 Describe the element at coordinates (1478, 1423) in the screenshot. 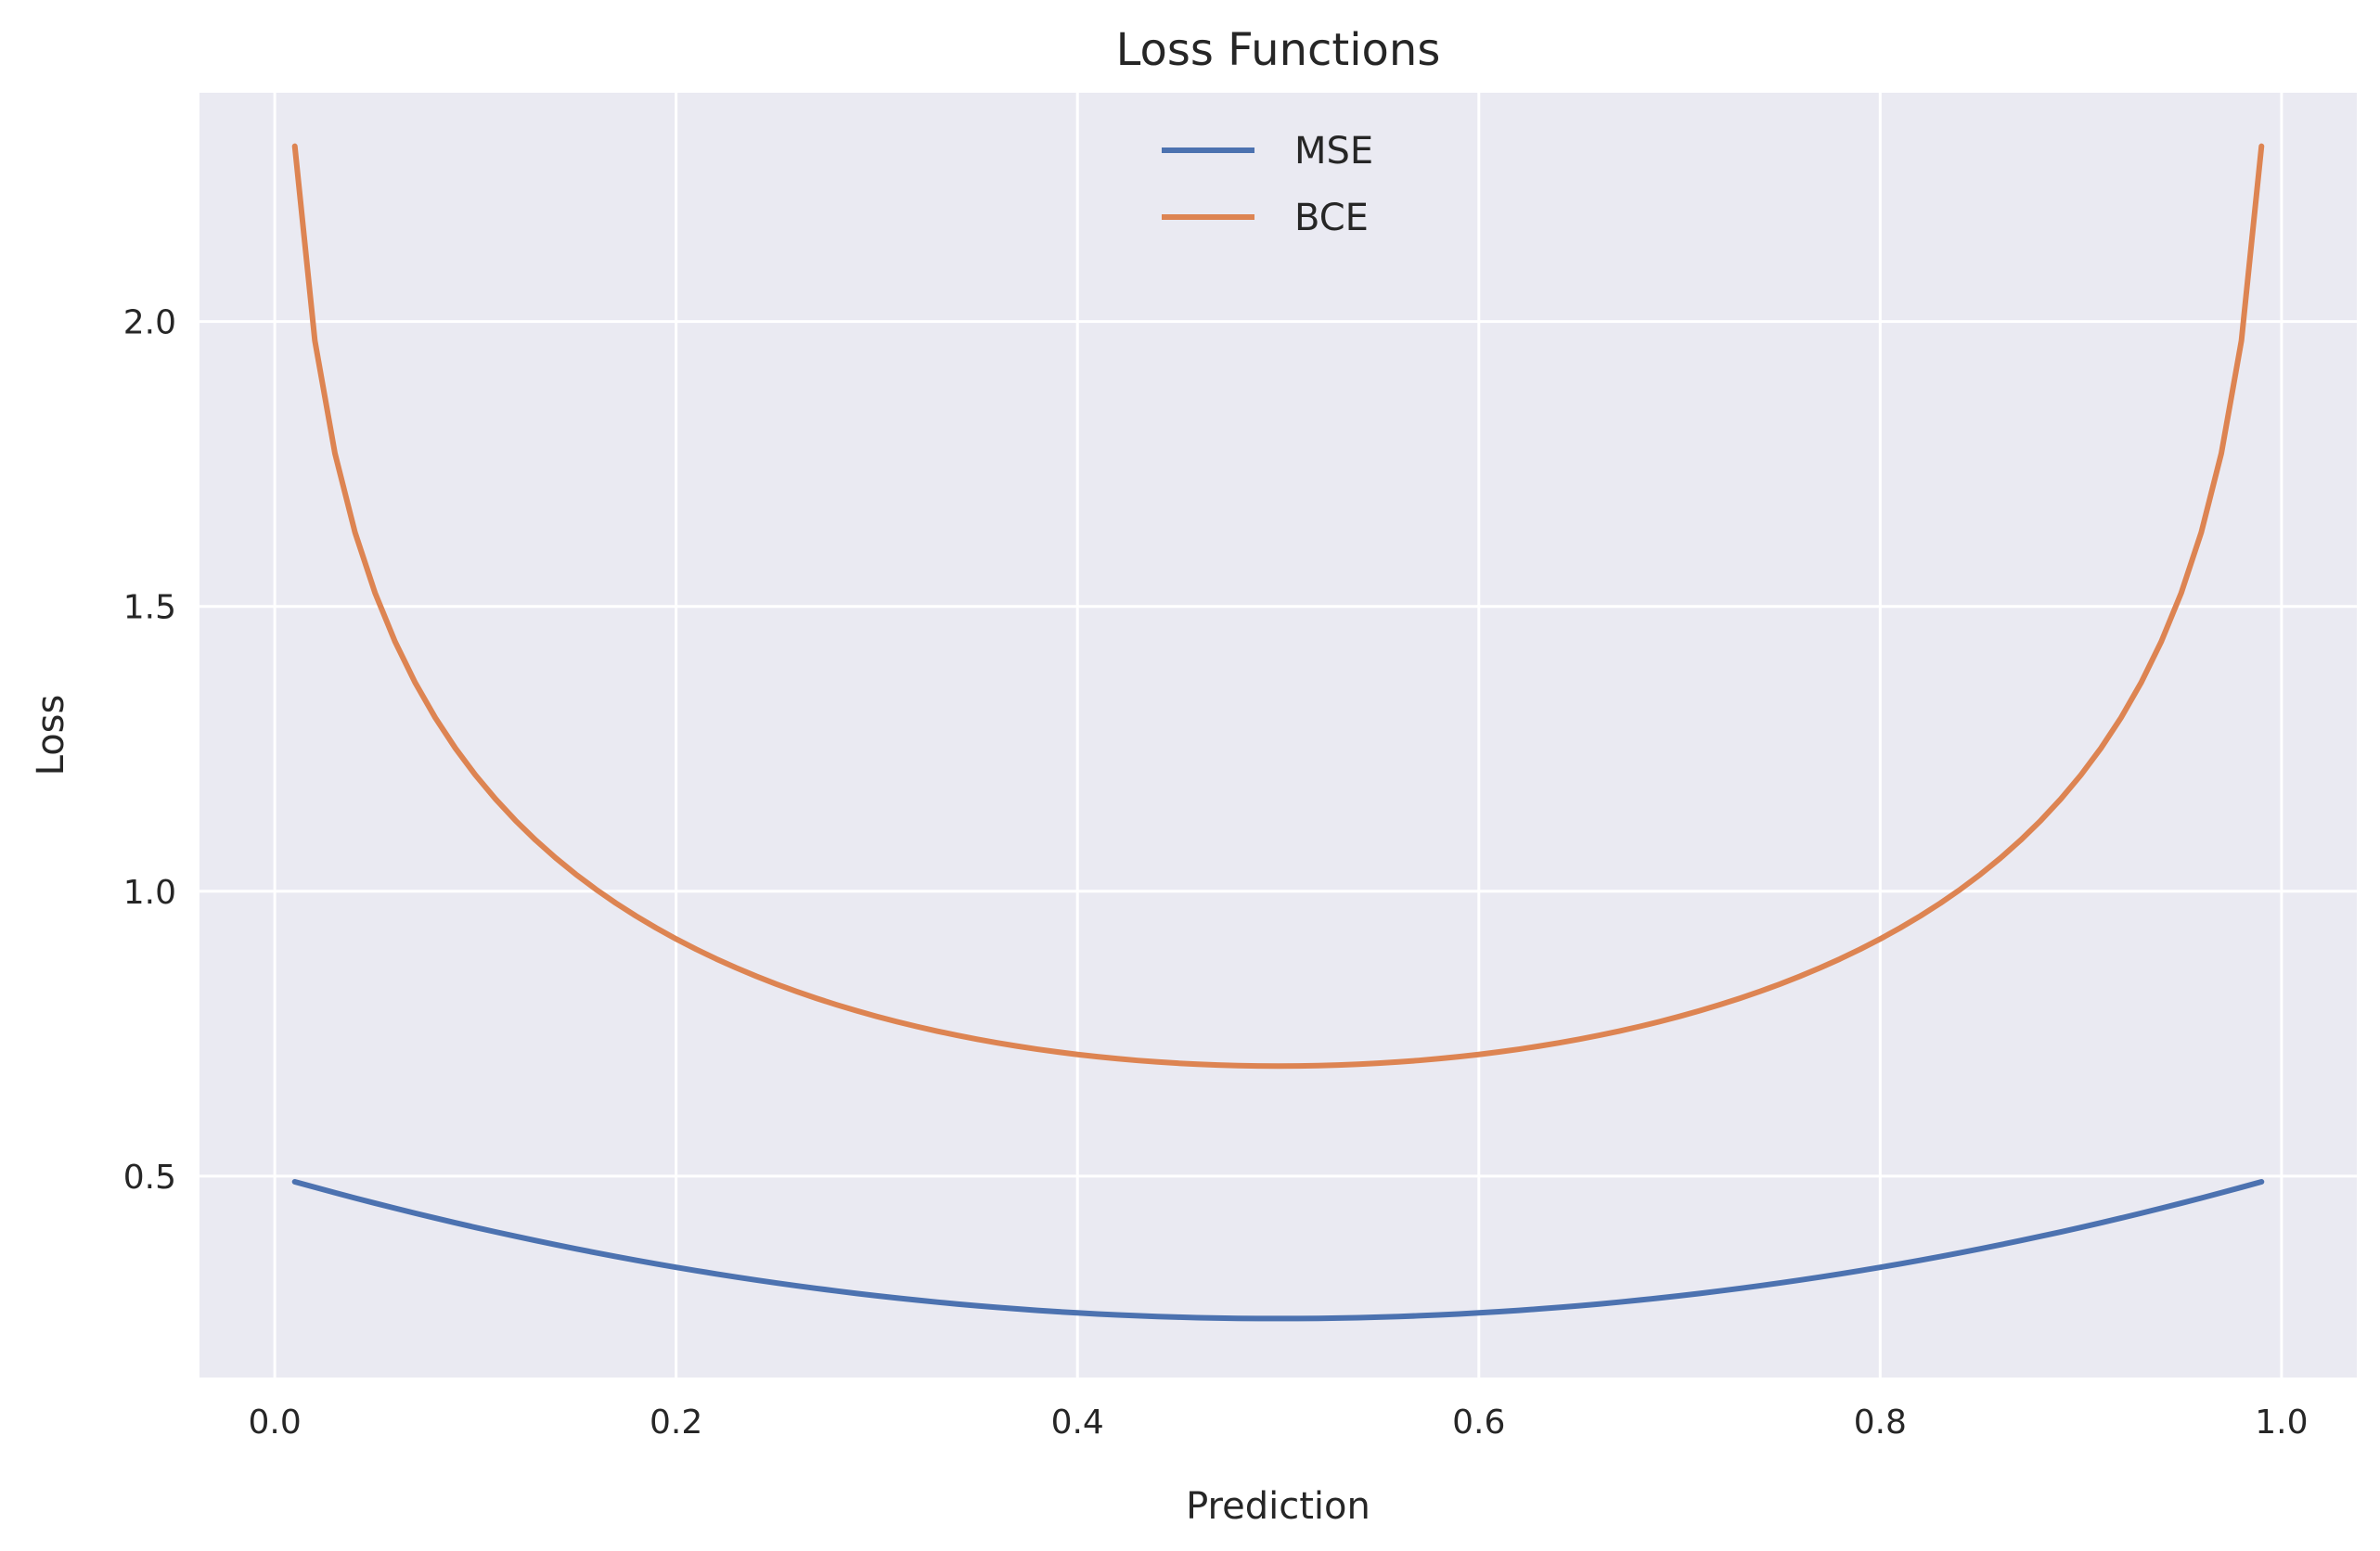

I see `x-tick-label: 0.6` at that location.